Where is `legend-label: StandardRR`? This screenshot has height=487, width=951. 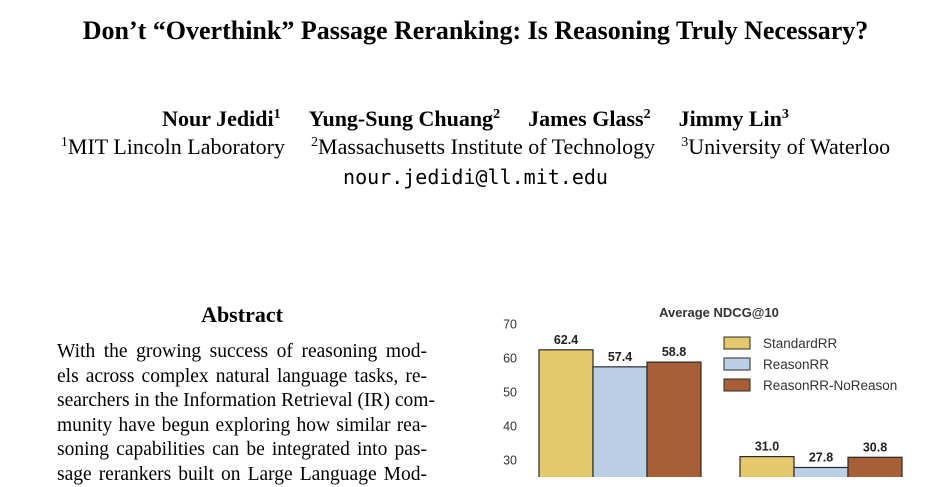 legend-label: StandardRR is located at coordinates (800, 343).